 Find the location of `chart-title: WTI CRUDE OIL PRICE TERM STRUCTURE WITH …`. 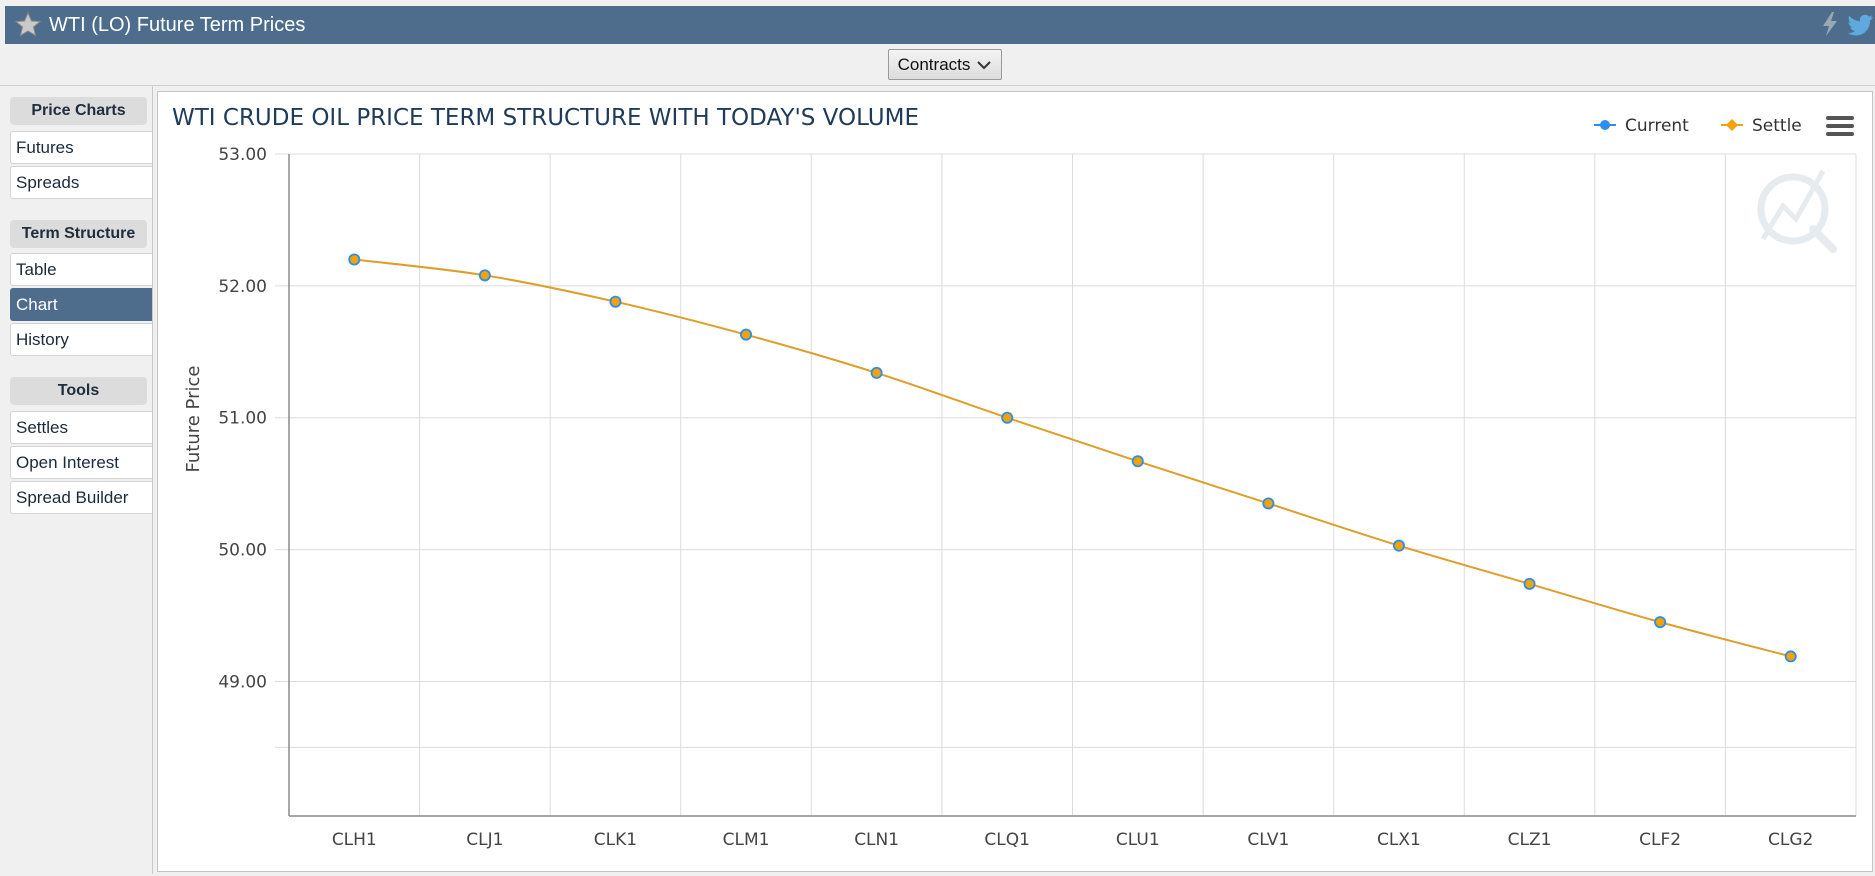

chart-title: WTI CRUDE OIL PRICE TERM STRUCTURE WITH … is located at coordinates (545, 118).